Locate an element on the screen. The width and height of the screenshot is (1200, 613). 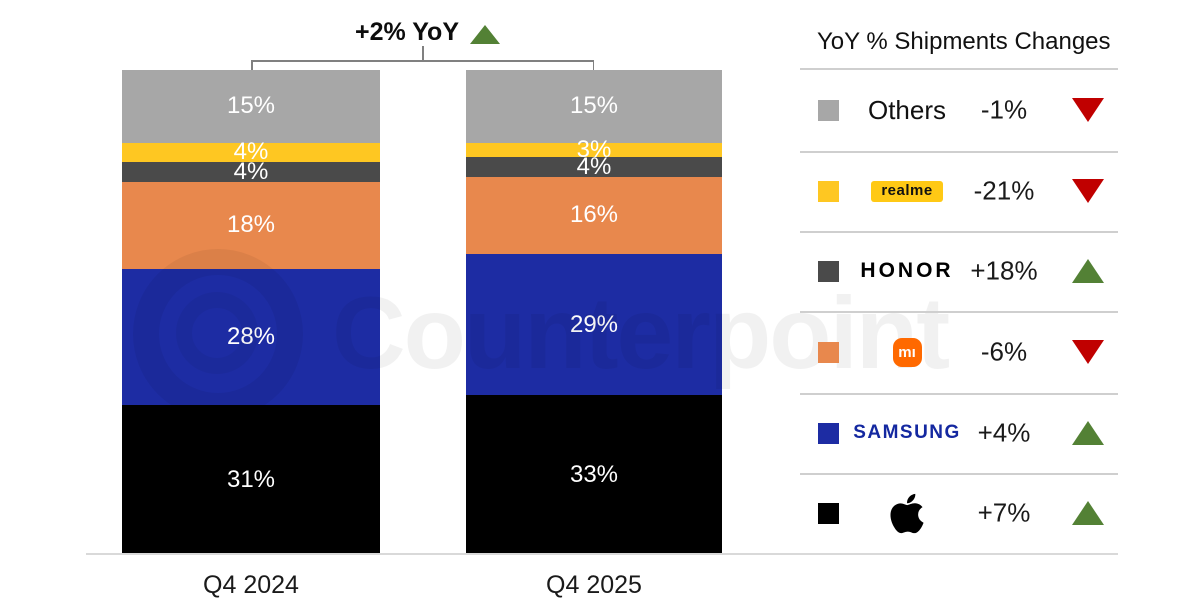
x-axis-label-q4-2024: Q4 2024 is located at coordinates (251, 585).